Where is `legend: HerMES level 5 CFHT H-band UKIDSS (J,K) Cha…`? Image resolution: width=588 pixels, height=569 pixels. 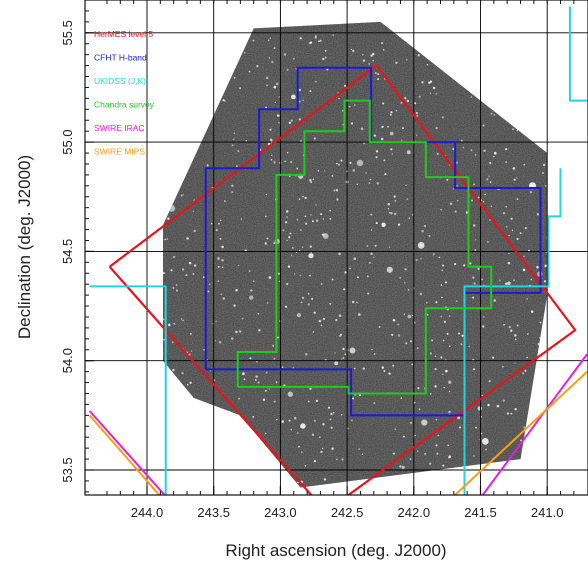
legend: HerMES level 5 CFHT H-band UKIDSS (J,K) Cha… is located at coordinates (124, 93).